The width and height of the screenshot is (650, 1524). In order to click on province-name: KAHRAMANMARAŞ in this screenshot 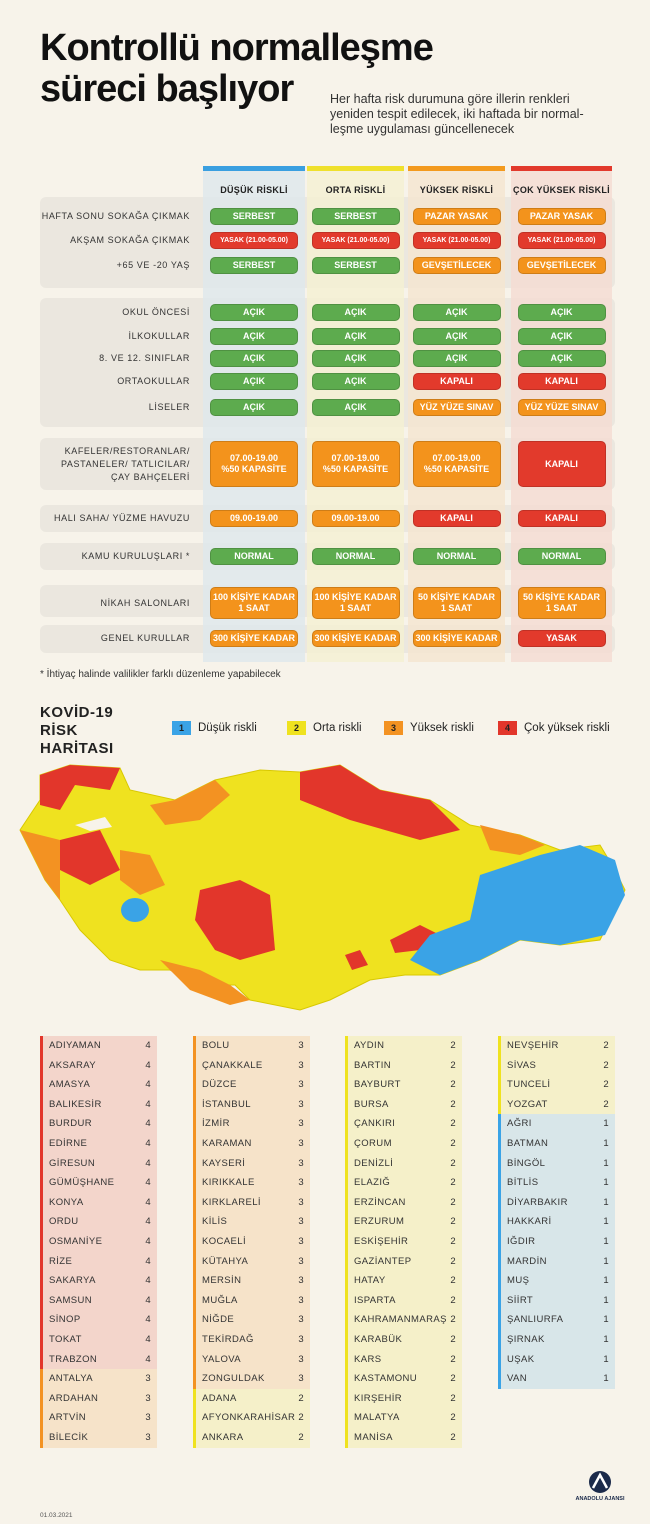, I will do `click(400, 1320)`.